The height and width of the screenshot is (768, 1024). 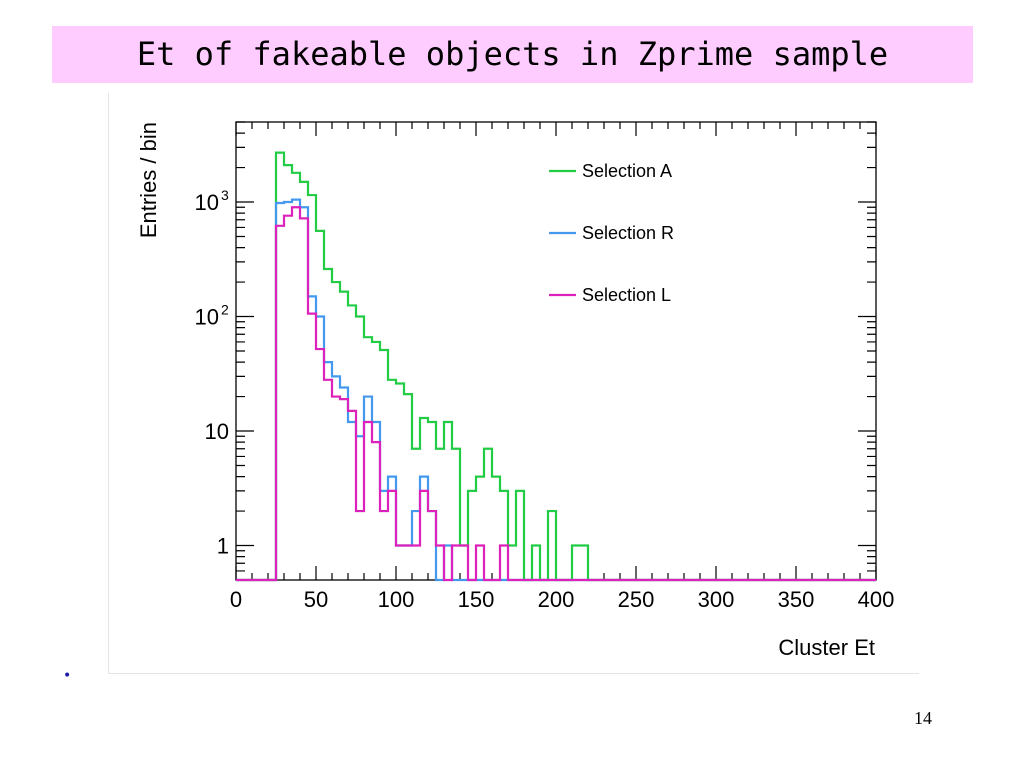 I want to click on x-tick-label: 250, so click(x=636, y=599).